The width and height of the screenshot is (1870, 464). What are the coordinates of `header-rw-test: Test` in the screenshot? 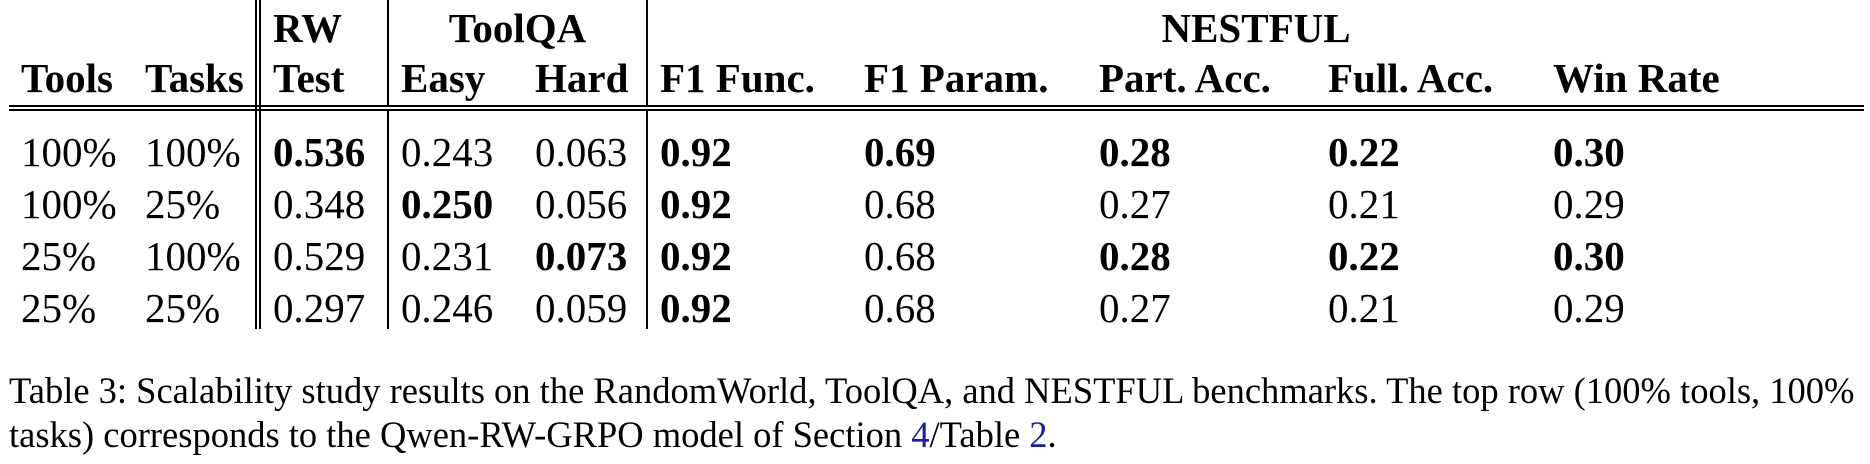 It's located at (323, 80).